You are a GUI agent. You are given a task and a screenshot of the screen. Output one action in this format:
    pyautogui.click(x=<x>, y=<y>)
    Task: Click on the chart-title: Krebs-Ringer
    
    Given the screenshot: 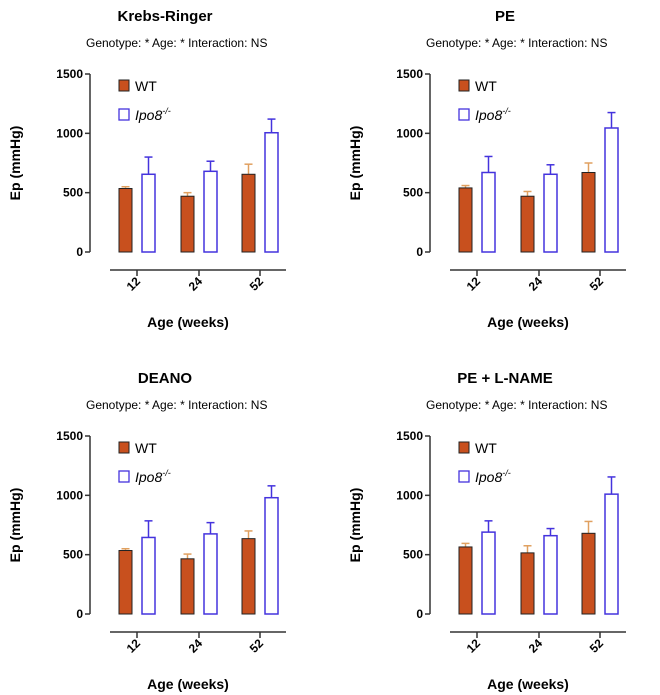 What is the action you would take?
    pyautogui.click(x=164, y=16)
    